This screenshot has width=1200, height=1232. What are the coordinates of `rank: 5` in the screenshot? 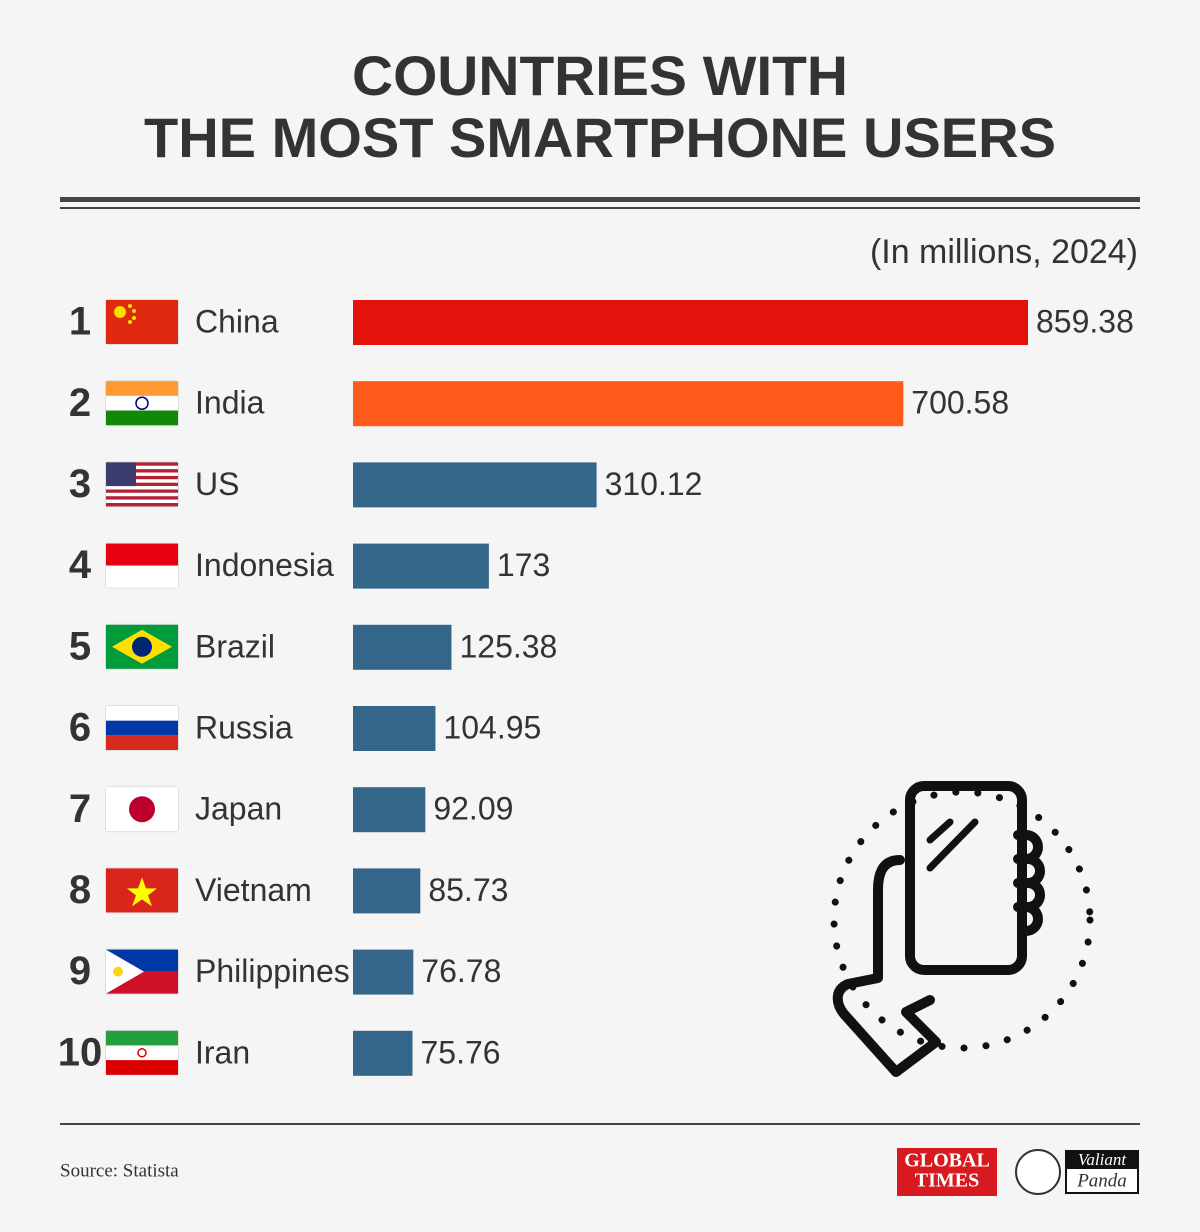 It's located at (80, 646).